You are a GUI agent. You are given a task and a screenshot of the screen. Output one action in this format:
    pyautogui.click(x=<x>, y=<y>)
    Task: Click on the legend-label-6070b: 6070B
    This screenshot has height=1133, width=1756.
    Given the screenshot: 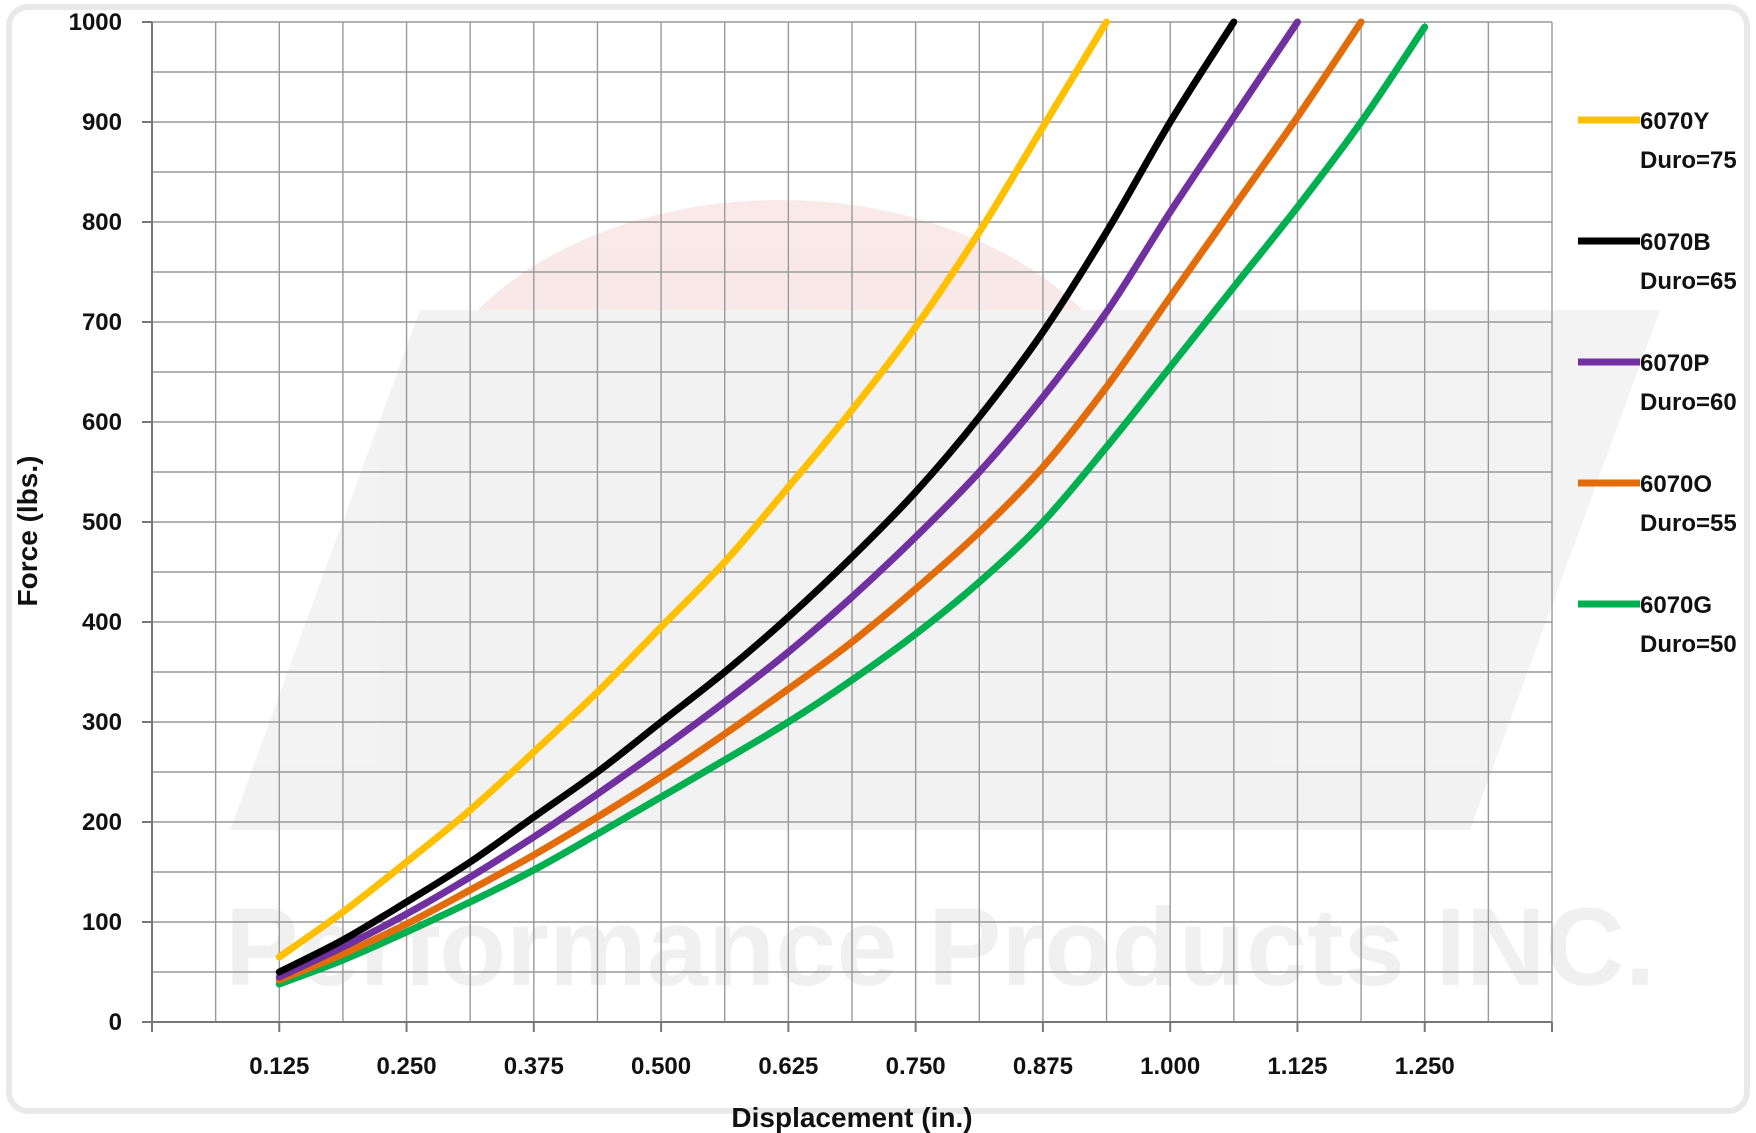 What is the action you would take?
    pyautogui.click(x=1675, y=242)
    